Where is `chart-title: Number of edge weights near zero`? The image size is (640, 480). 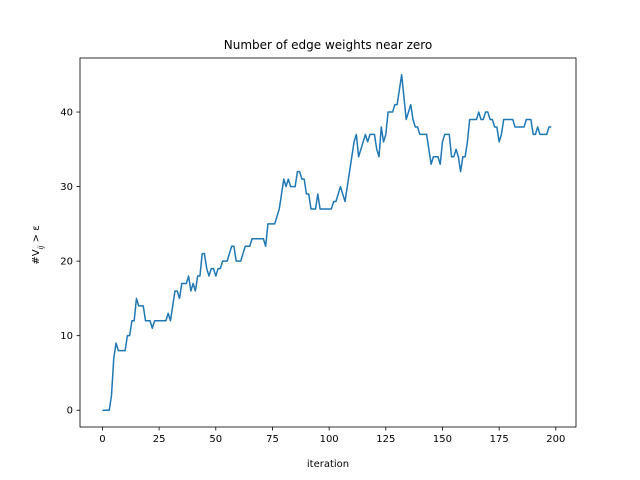
chart-title: Number of edge weights near zero is located at coordinates (328, 45).